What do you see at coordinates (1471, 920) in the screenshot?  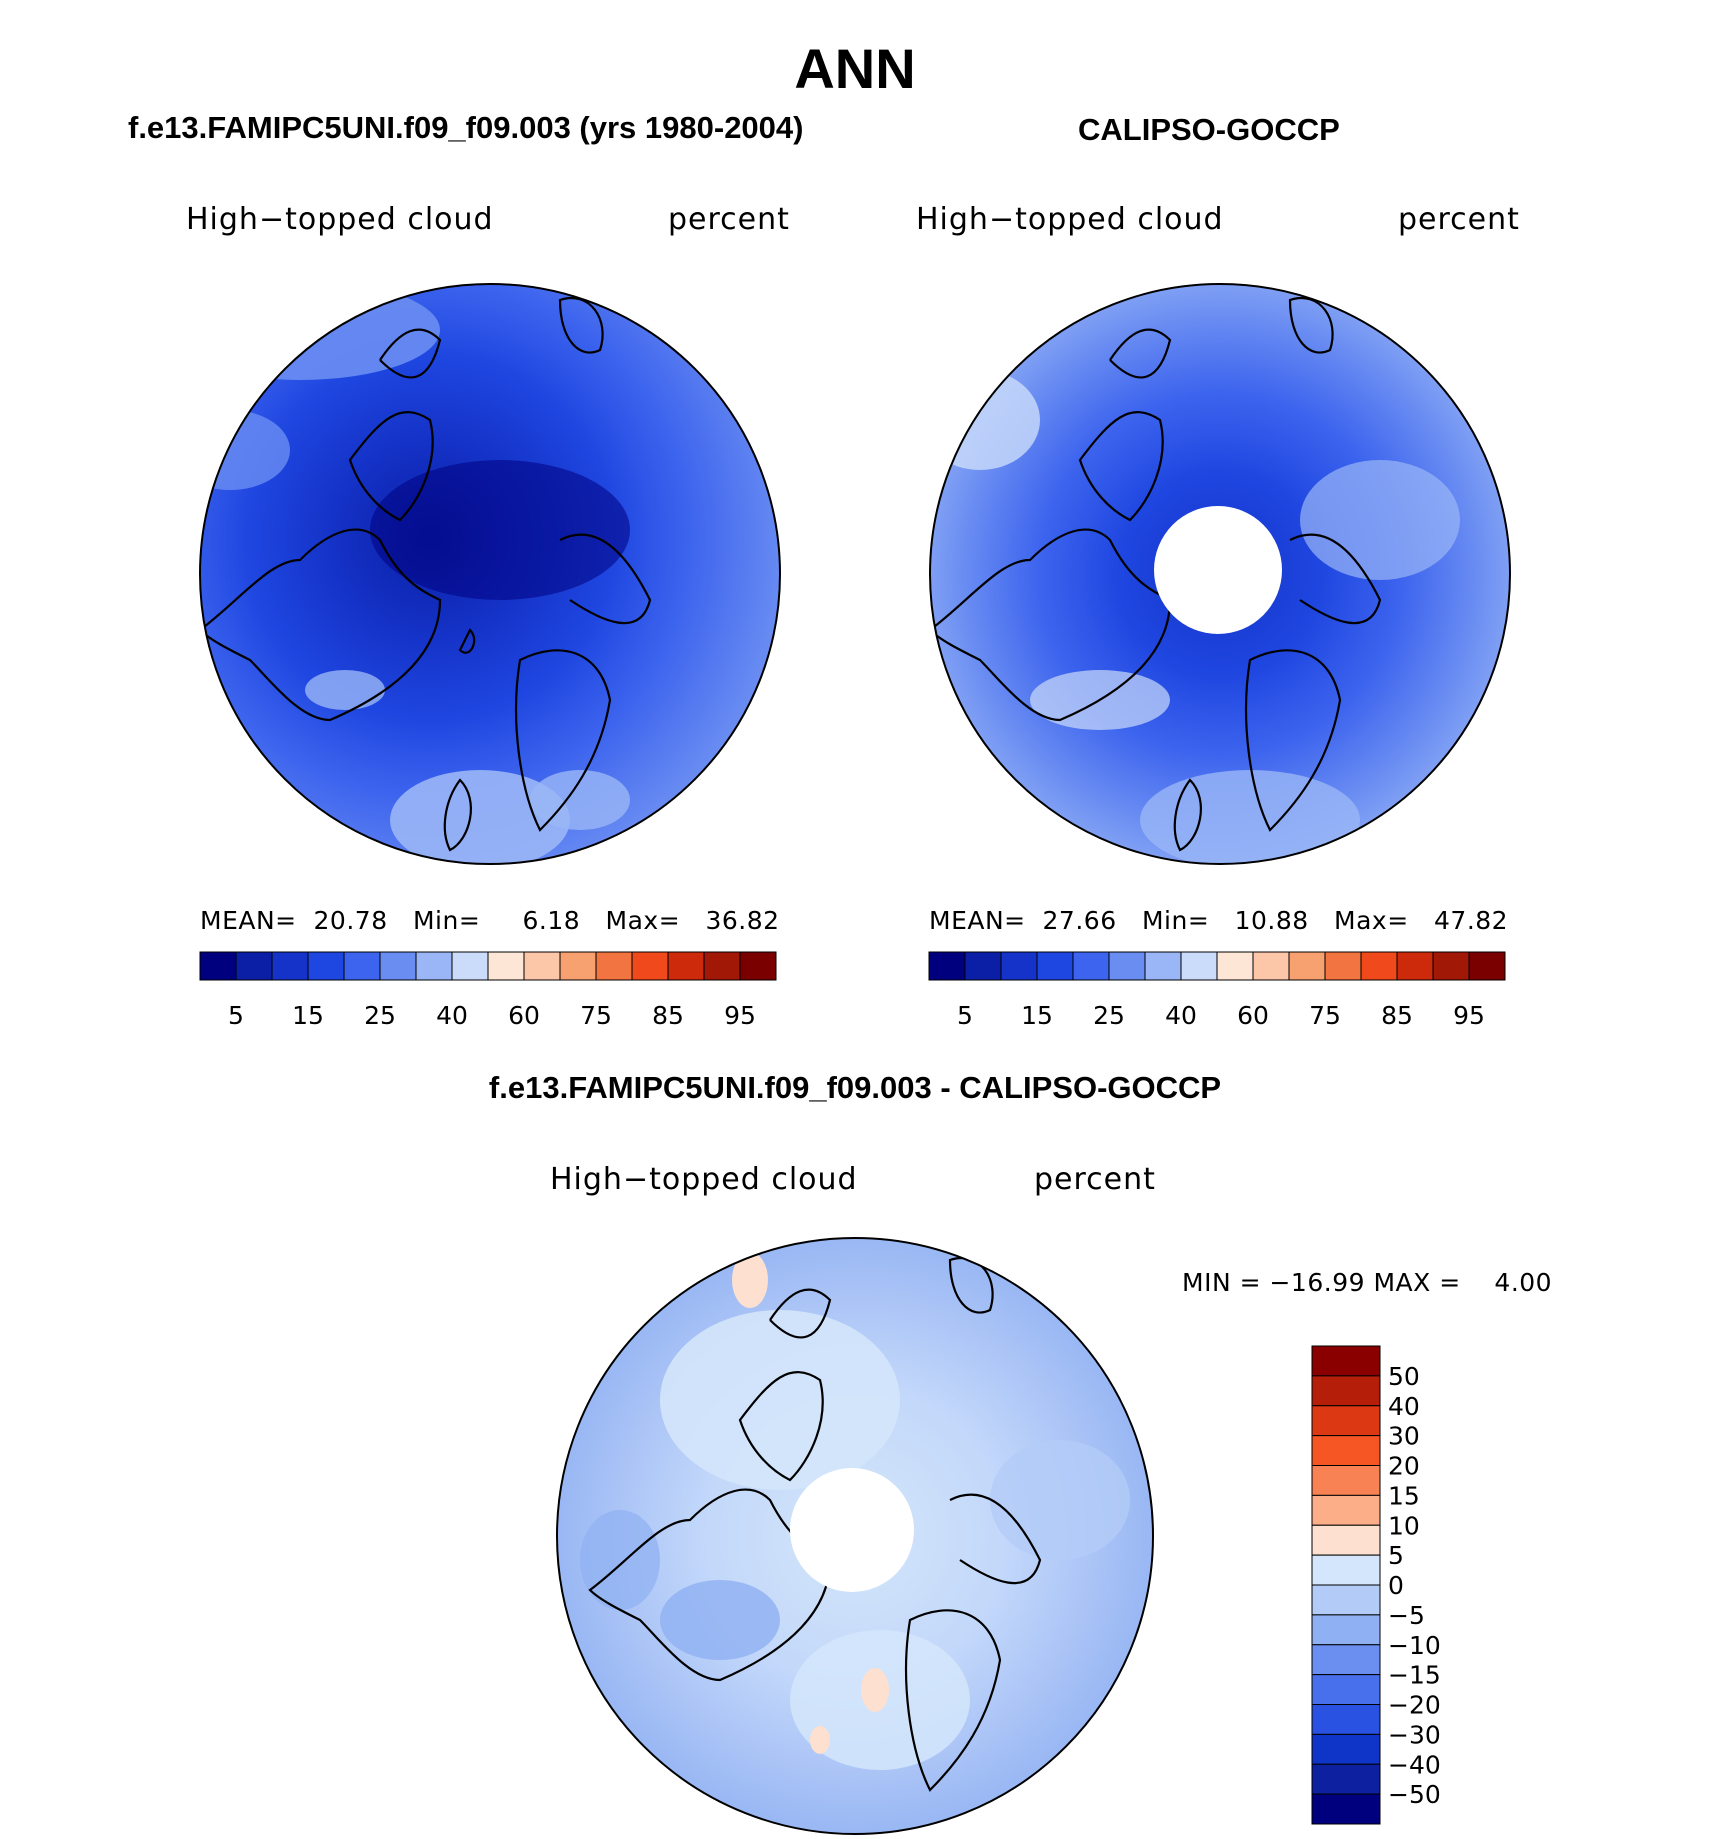 I see `obs-max-value: 47.82` at bounding box center [1471, 920].